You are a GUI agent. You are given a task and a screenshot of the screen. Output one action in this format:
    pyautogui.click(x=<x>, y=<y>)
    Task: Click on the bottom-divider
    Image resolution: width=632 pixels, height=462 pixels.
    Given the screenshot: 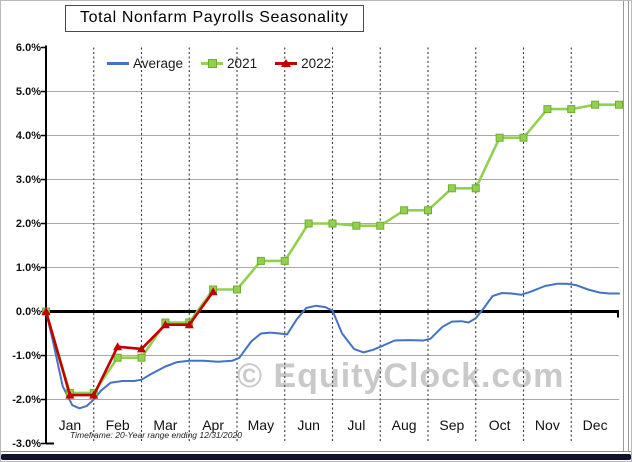 What is the action you would take?
    pyautogui.click(x=316, y=451)
    